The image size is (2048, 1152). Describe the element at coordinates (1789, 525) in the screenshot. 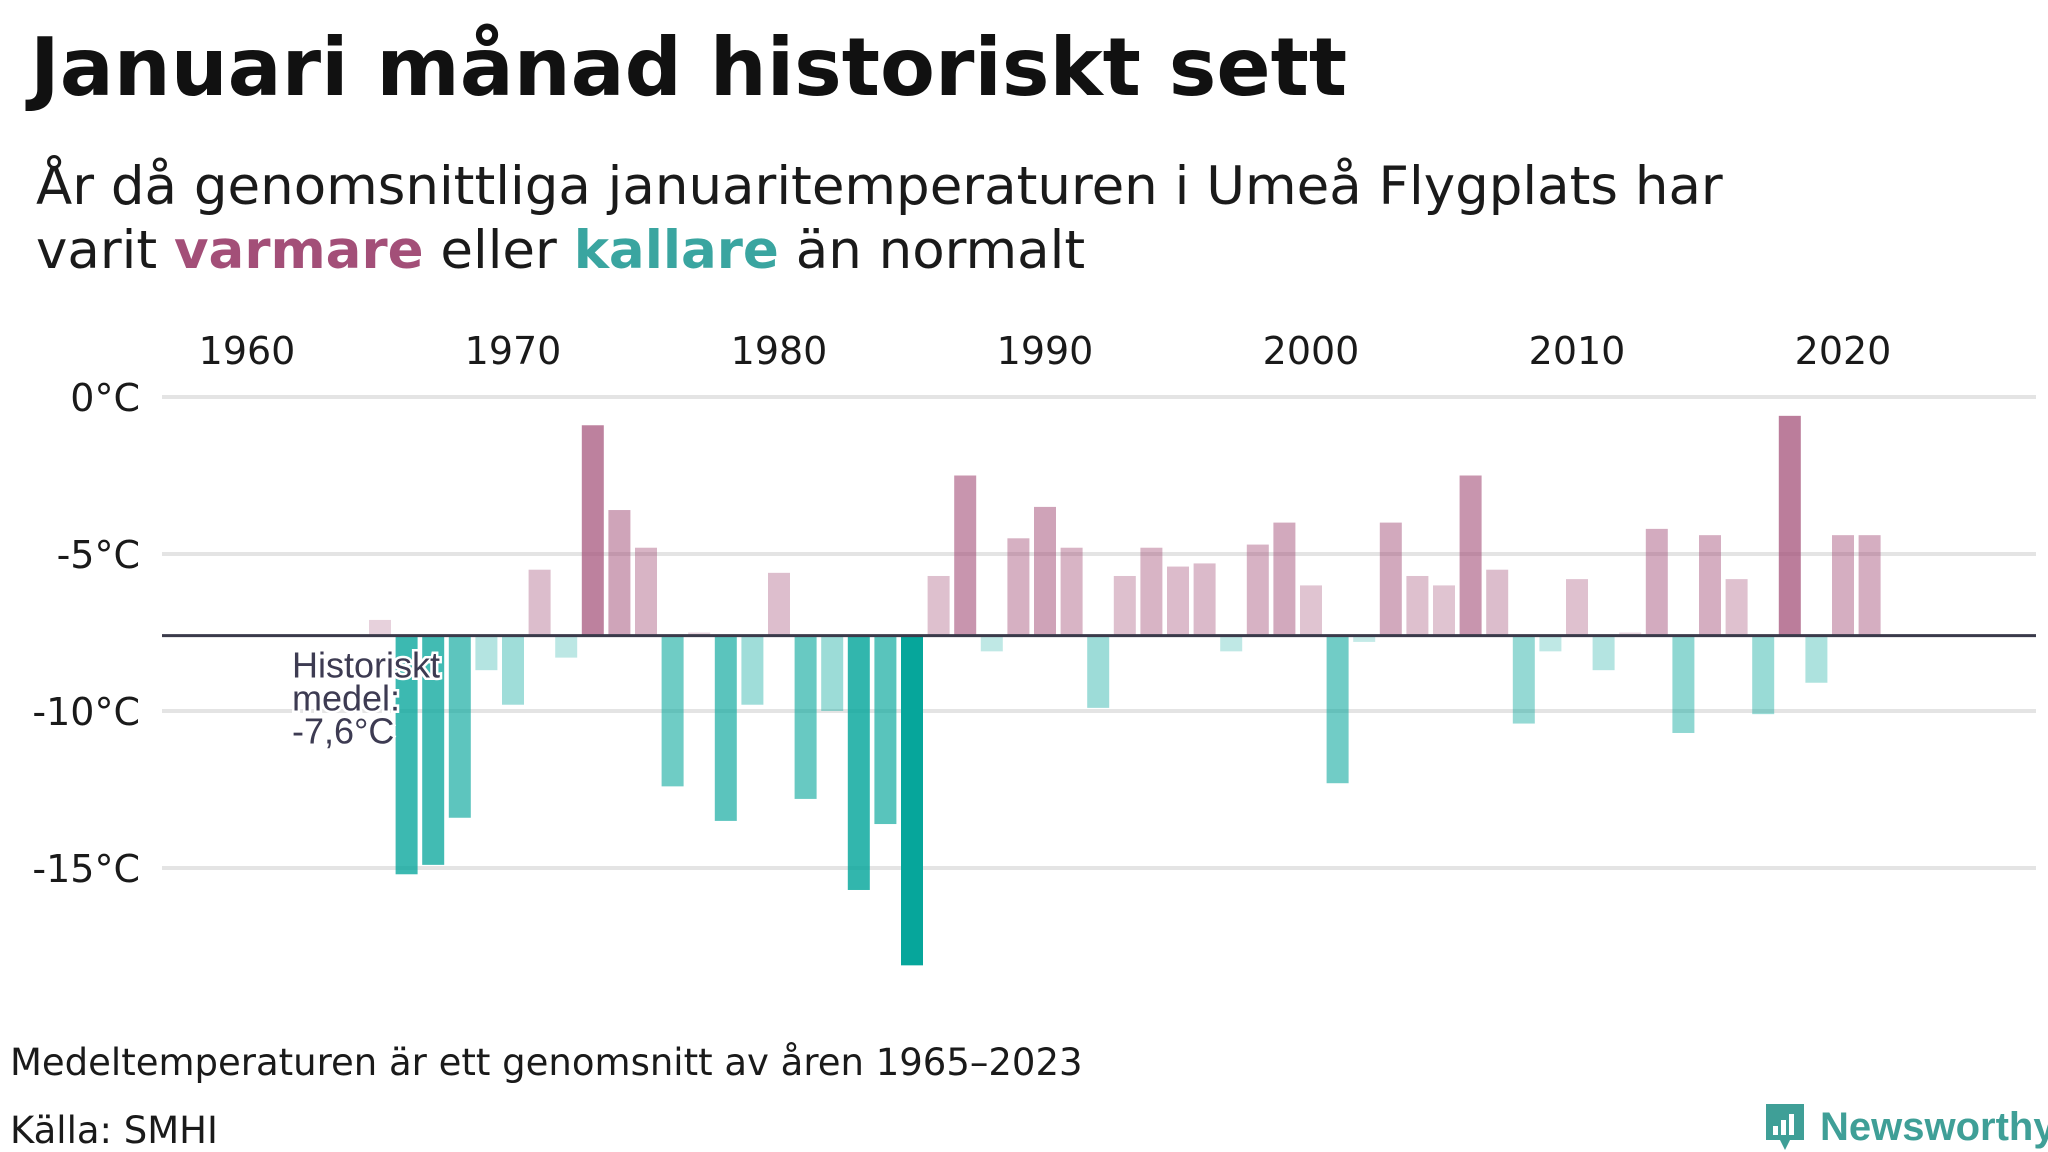

I see `bar-2018` at that location.